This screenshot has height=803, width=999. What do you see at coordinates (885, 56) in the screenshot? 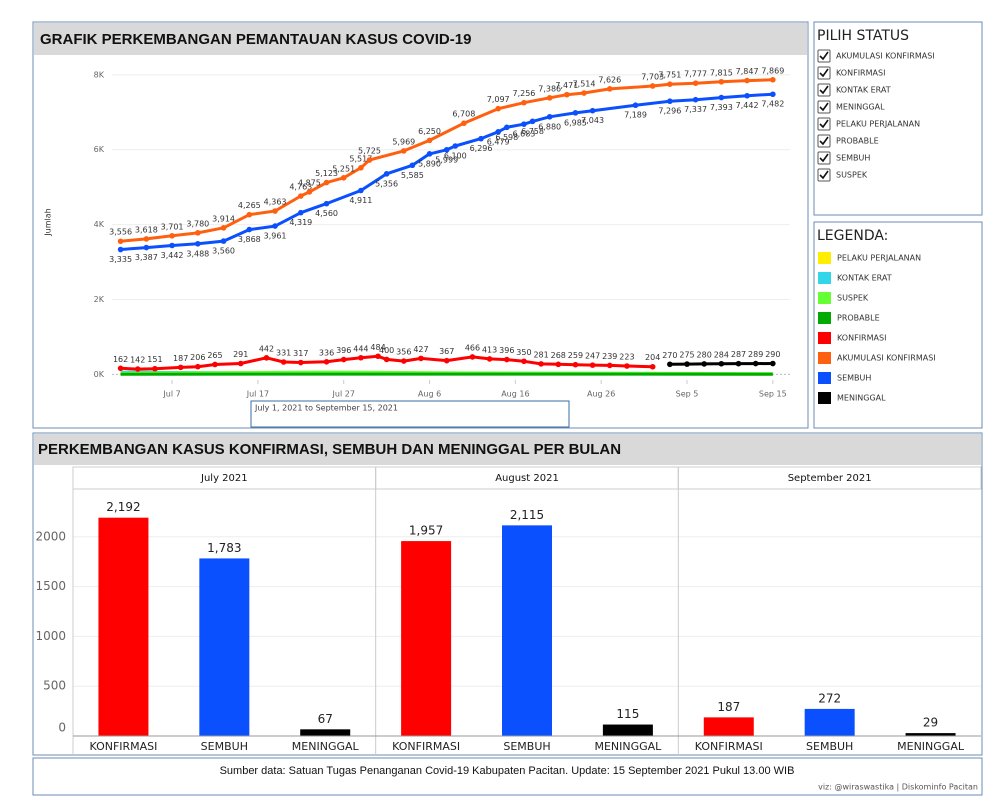
I see `filter-option: AKUMULASI KONFIRMASI` at bounding box center [885, 56].